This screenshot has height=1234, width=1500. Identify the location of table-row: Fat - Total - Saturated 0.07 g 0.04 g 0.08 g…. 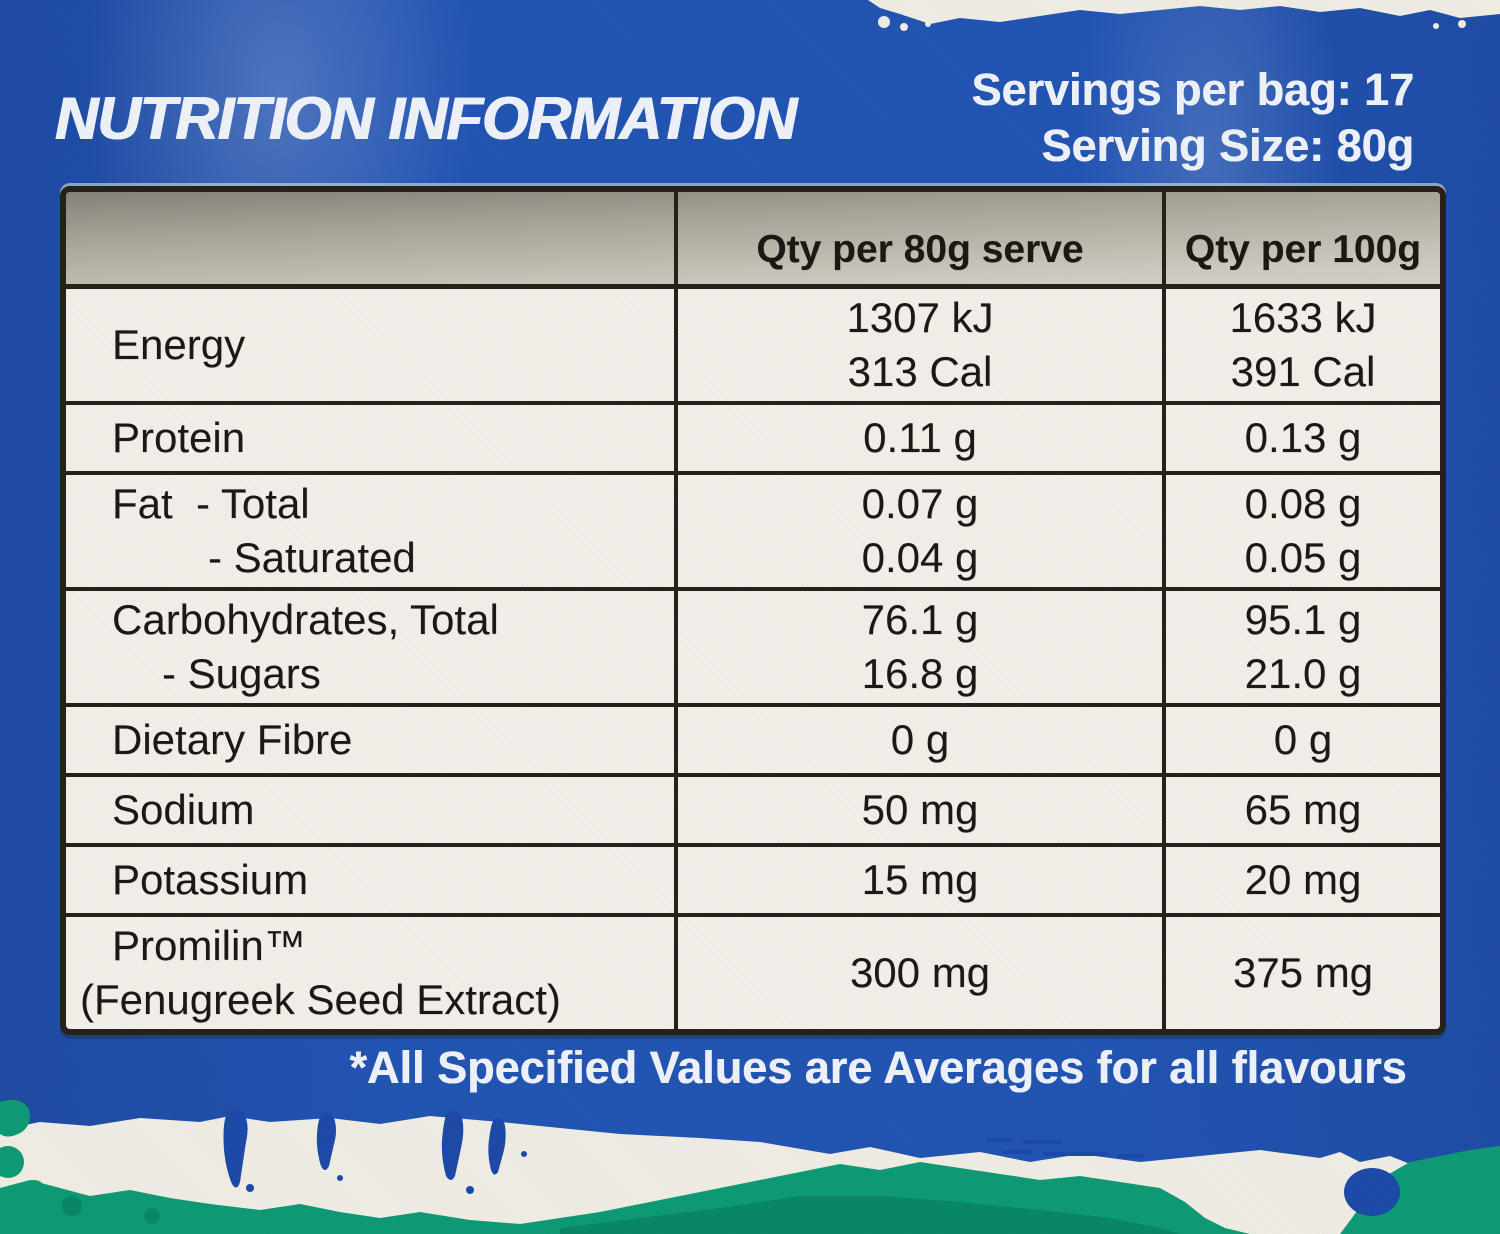
(753, 529).